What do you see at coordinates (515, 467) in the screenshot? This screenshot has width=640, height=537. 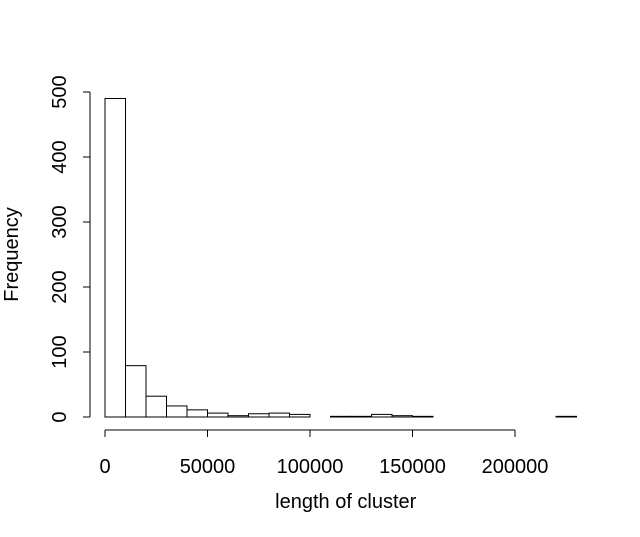 I see `x-tick-label: 200000` at bounding box center [515, 467].